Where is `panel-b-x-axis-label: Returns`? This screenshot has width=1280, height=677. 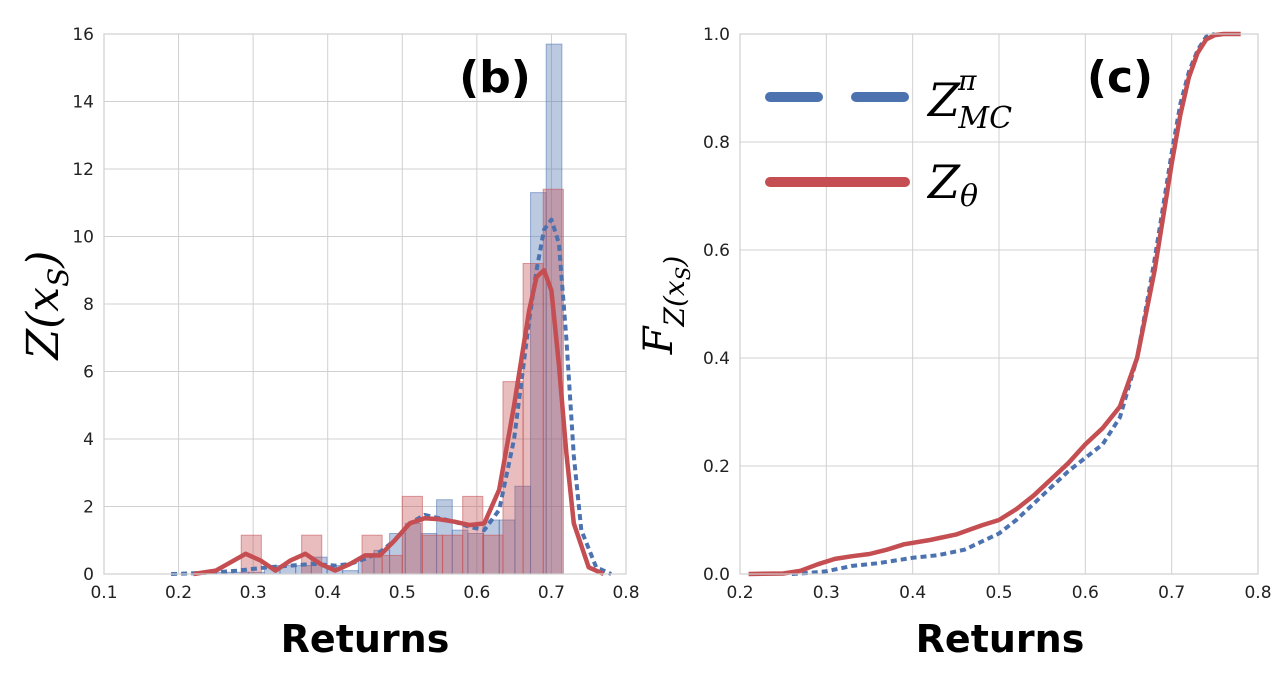 panel-b-x-axis-label: Returns is located at coordinates (365, 639).